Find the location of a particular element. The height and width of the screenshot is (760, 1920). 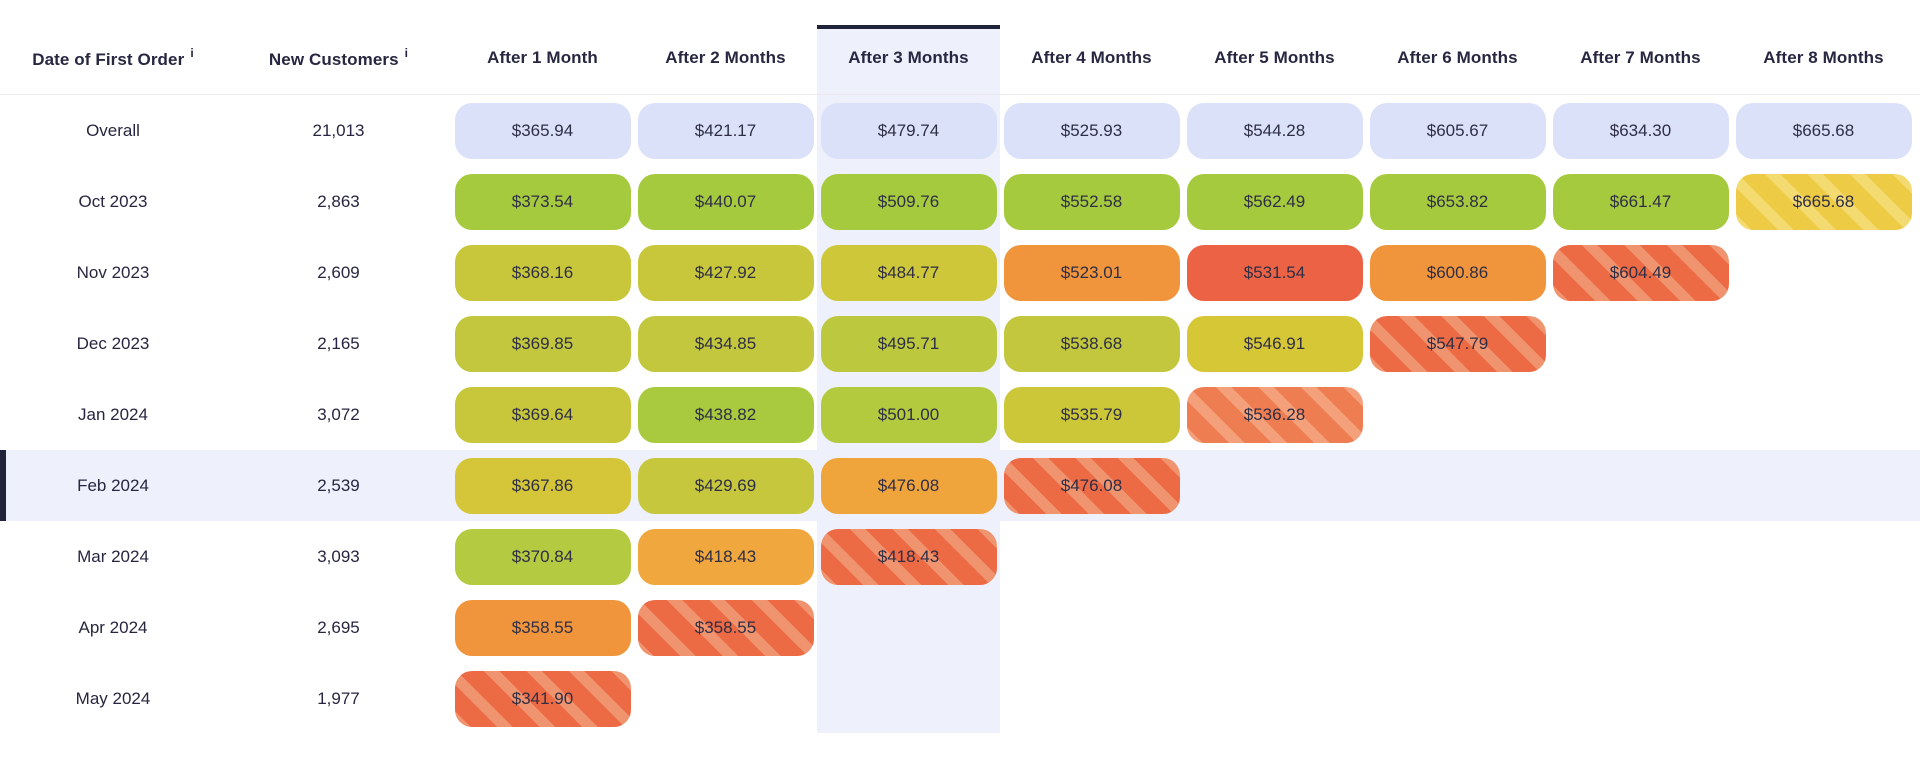

table-cell: $373.54 is located at coordinates (542, 201).